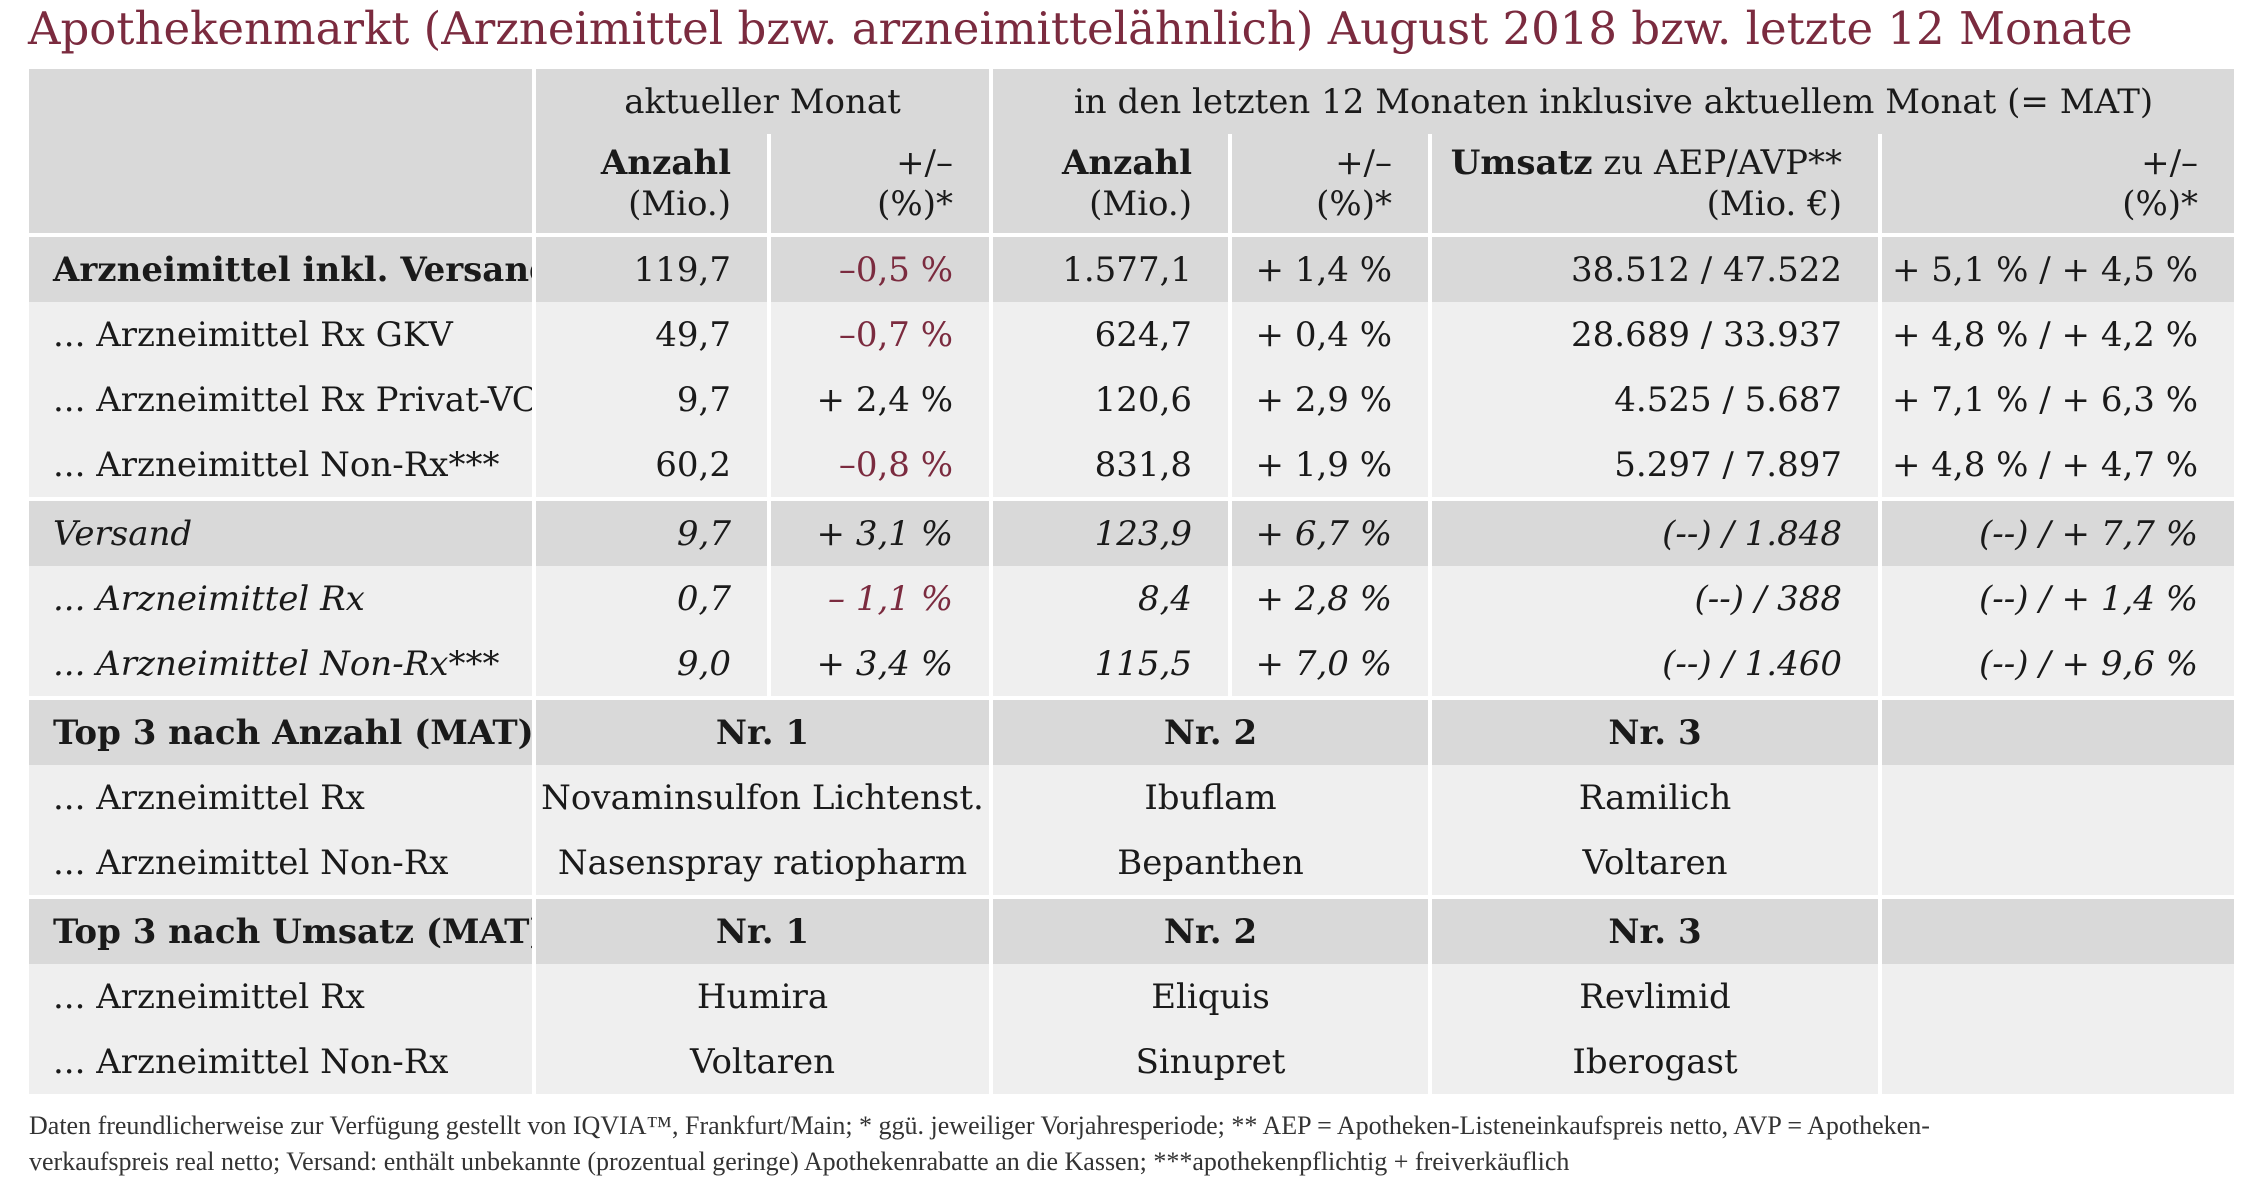  Describe the element at coordinates (1653, 334) in the screenshot. I see `revenue-cell: 28.689 / 33.937` at that location.